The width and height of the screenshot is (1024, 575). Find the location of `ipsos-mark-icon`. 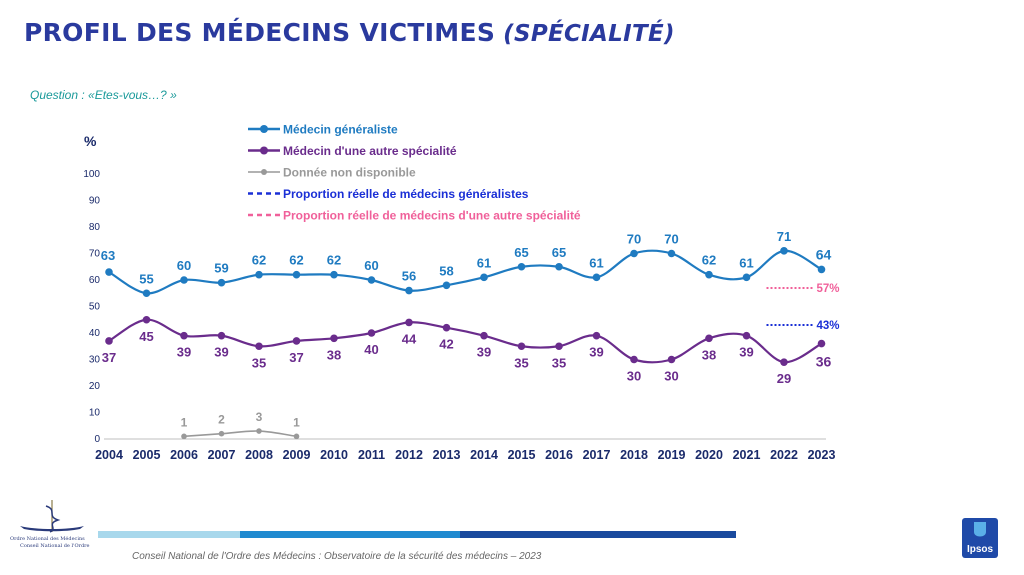

ipsos-mark-icon is located at coordinates (980, 529).